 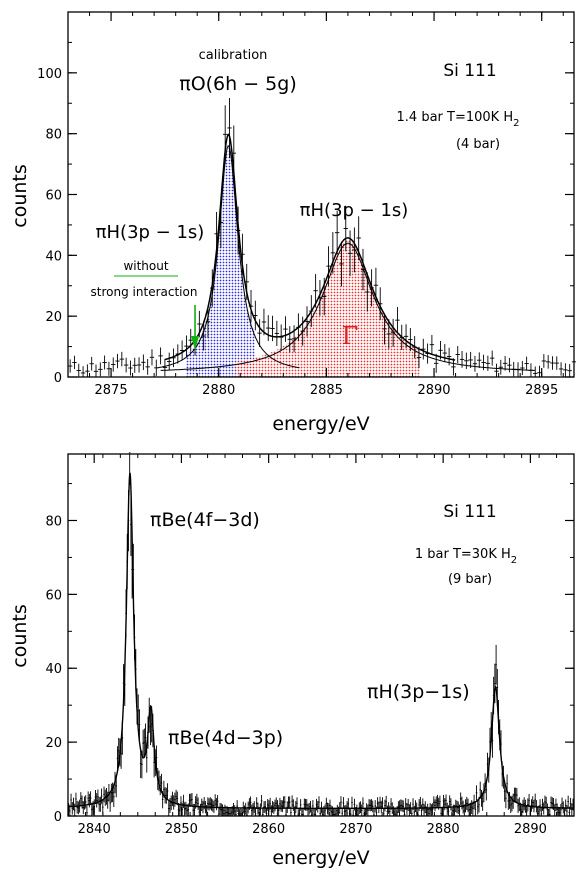 I want to click on top-equivalent-pressure: (4 bar), so click(x=478, y=144).